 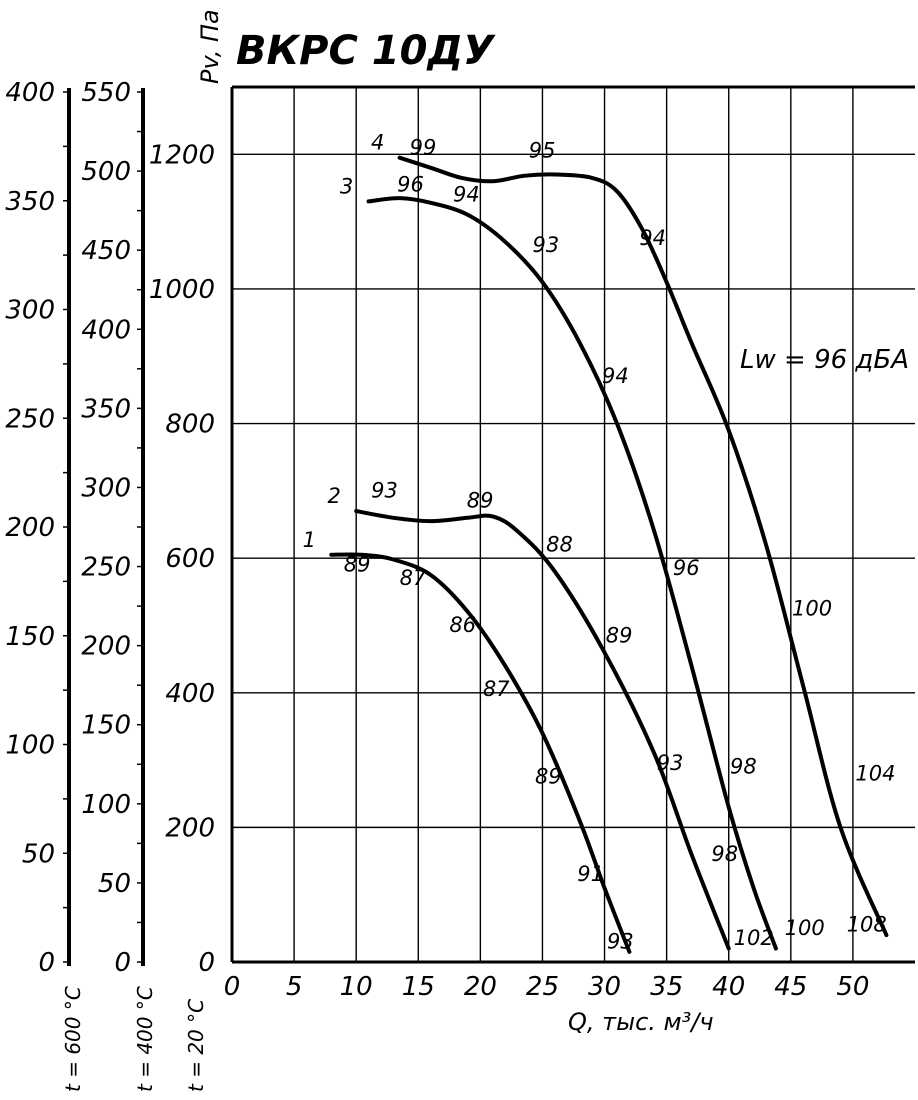 I want to click on sound-level-label: 95, so click(x=542, y=151).